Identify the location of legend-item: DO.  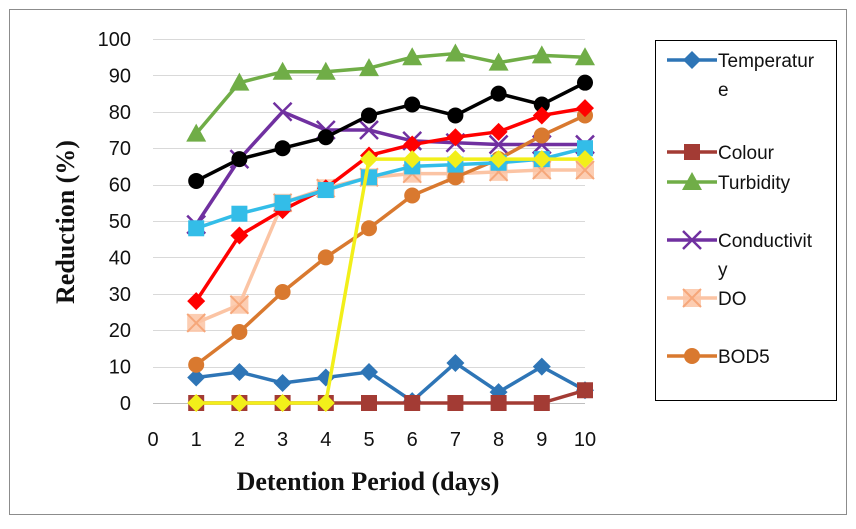
(707, 299).